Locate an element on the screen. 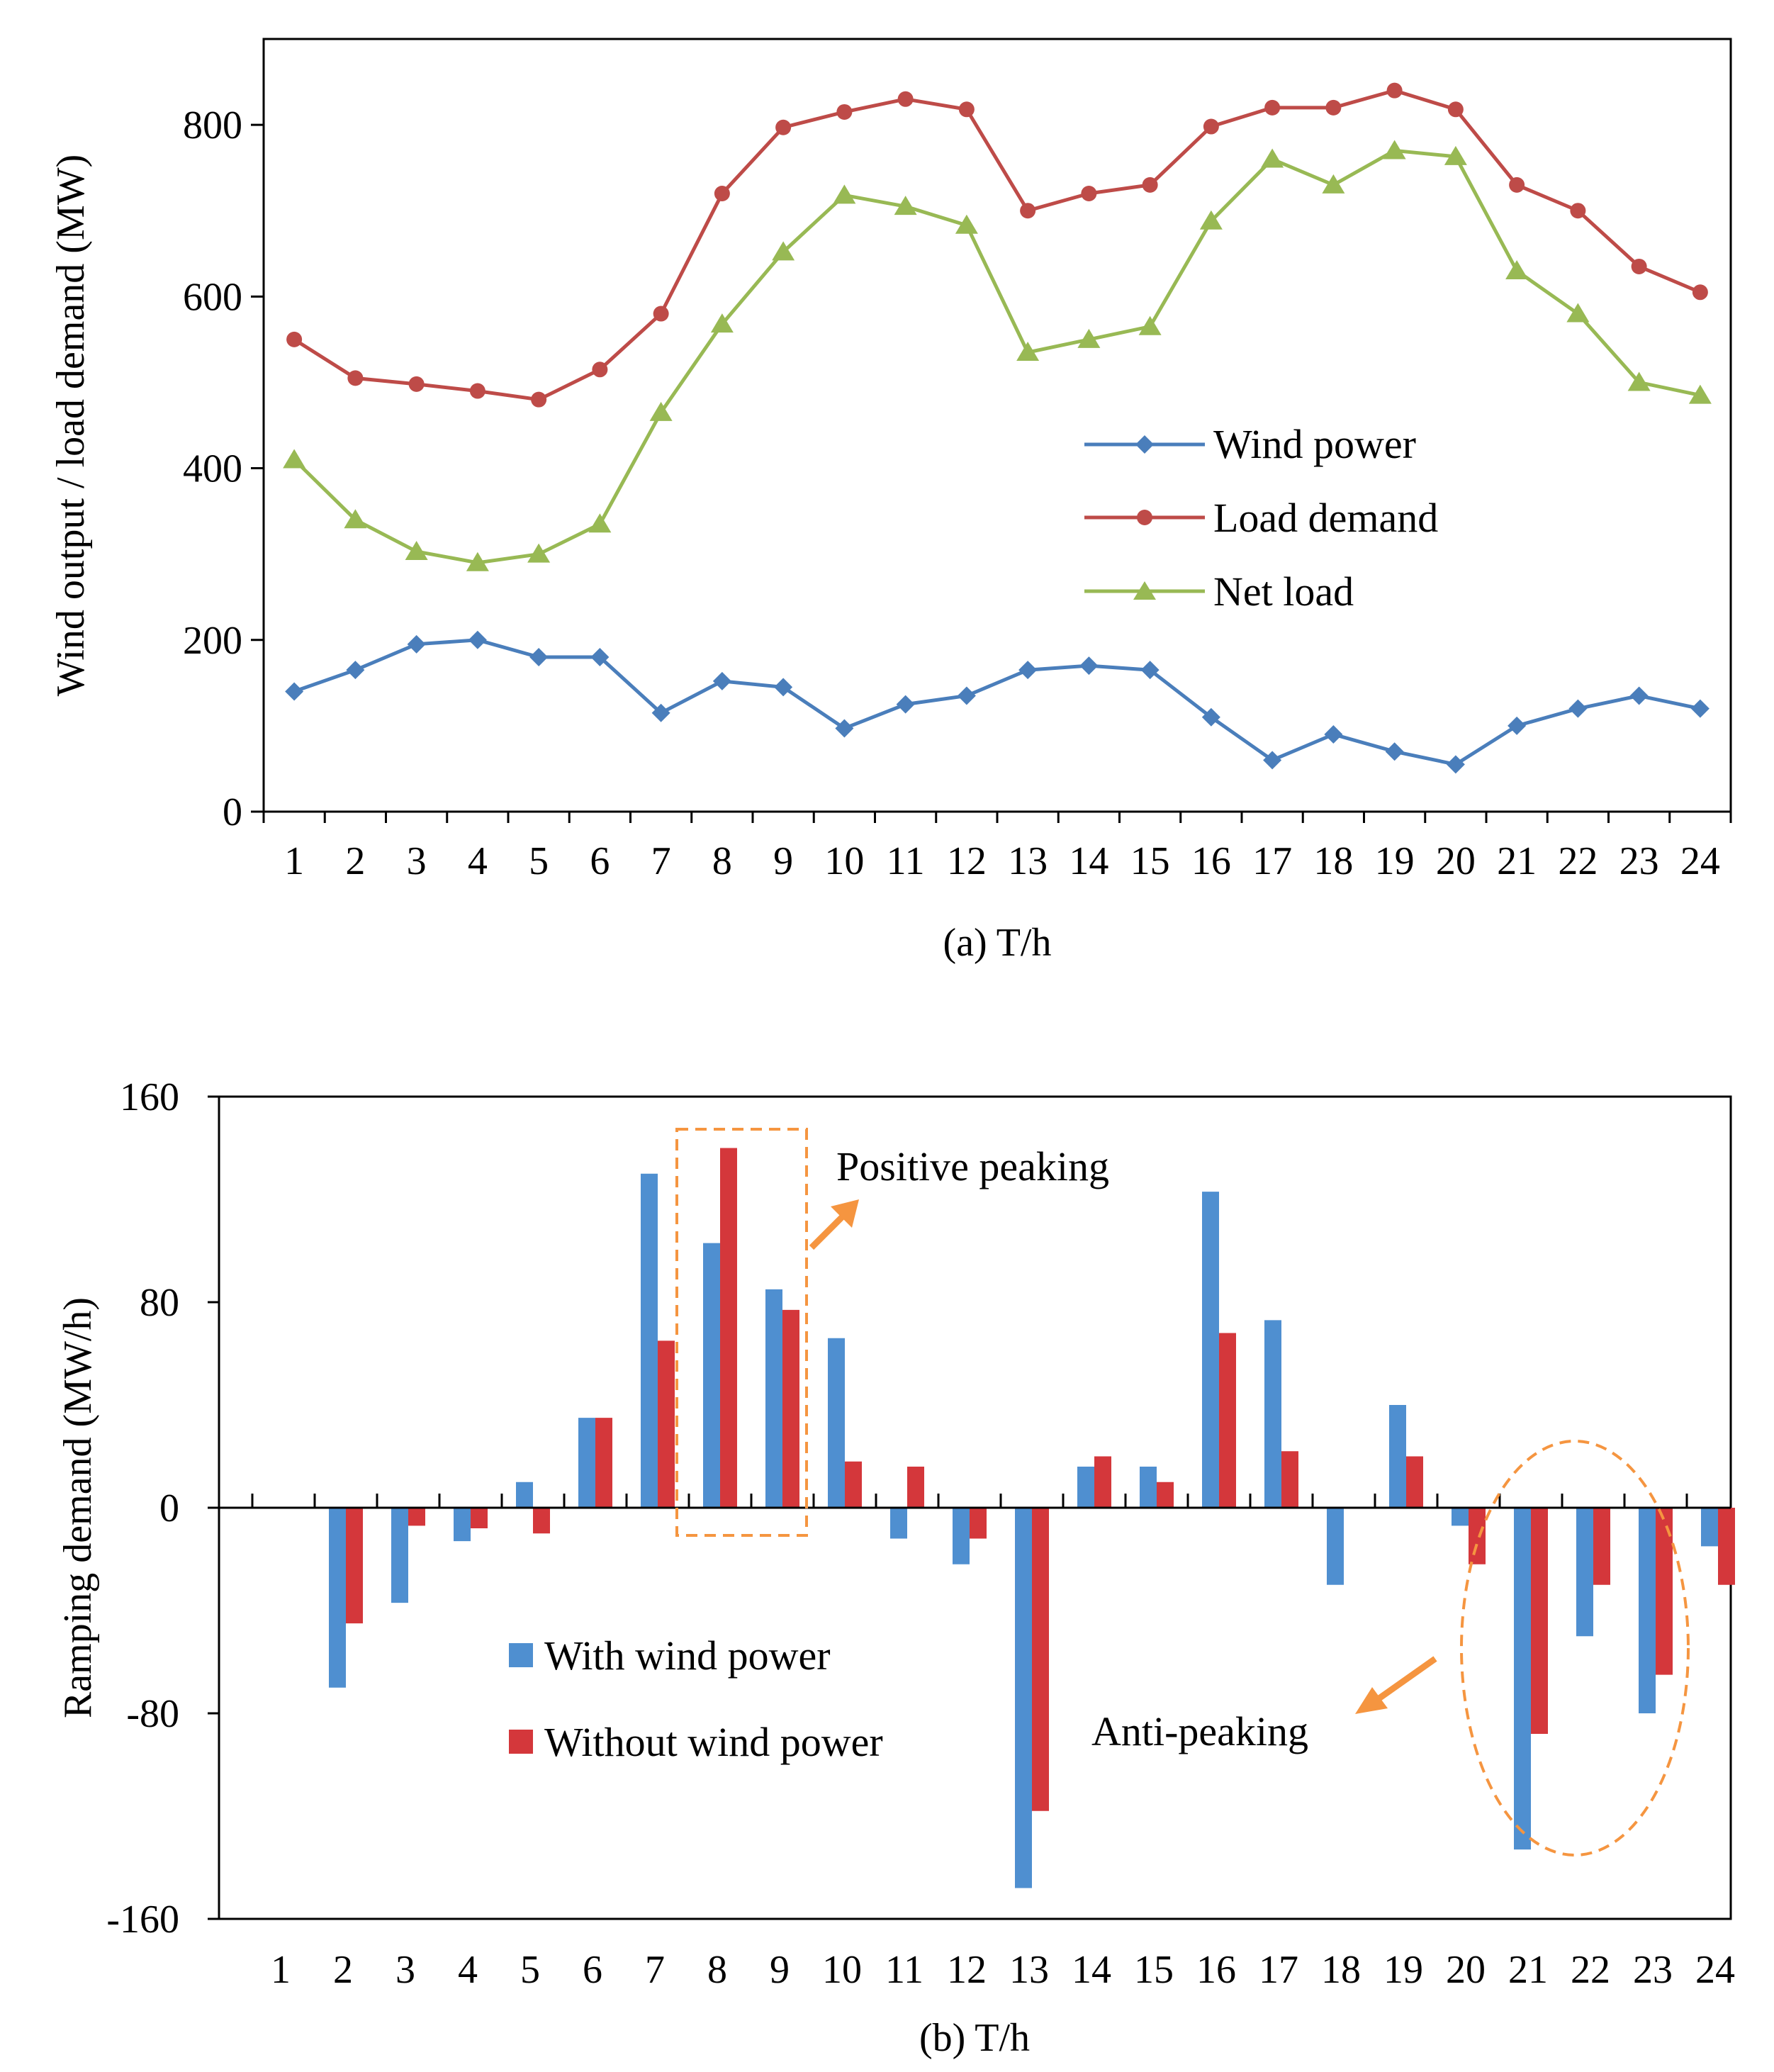 The height and width of the screenshot is (2072, 1774). x-tick-label: 4 is located at coordinates (468, 1970).